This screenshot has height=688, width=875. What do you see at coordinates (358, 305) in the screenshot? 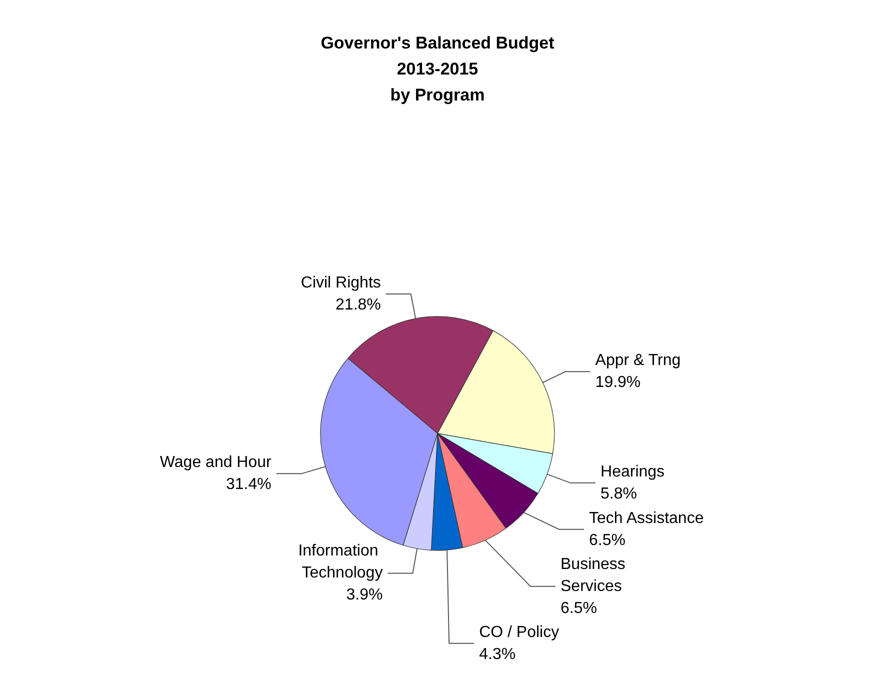
I see `data-label: 21.8%` at bounding box center [358, 305].